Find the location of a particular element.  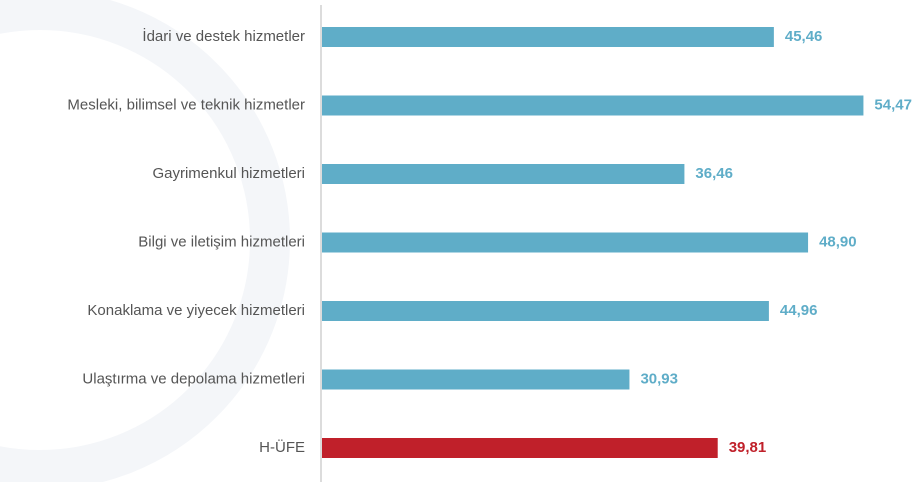

value-label: 39,81 is located at coordinates (748, 447).